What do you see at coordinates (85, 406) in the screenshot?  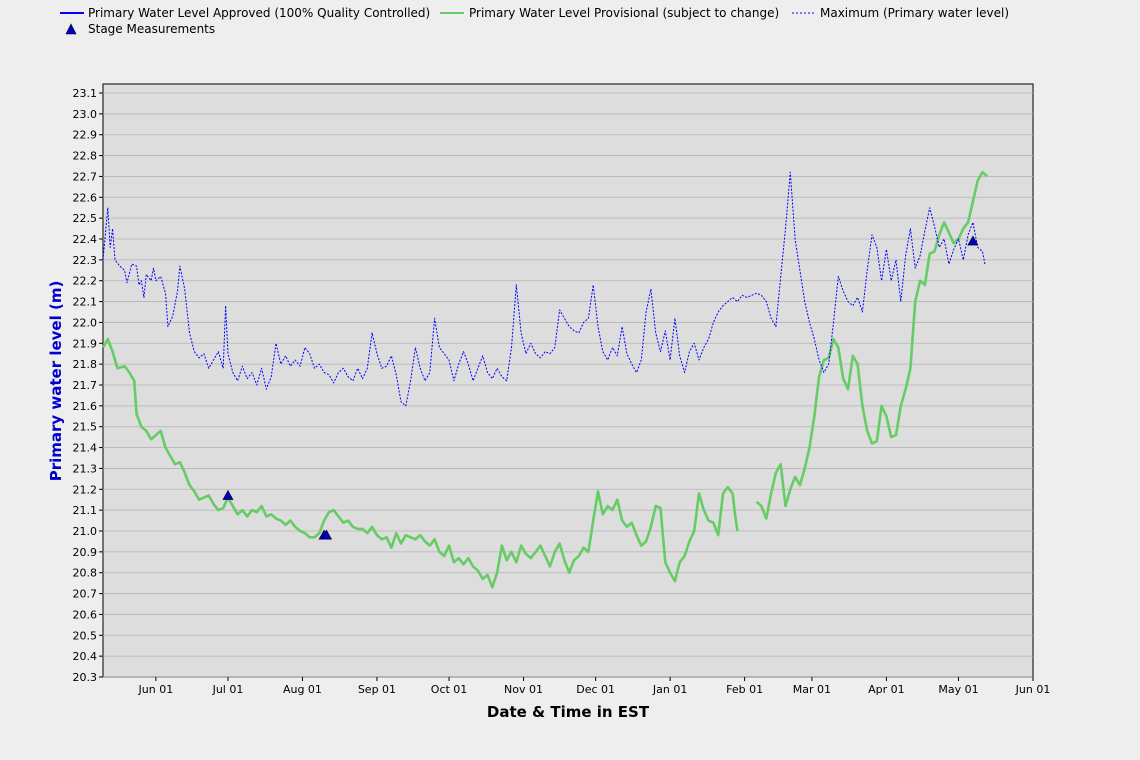 I see `y-tick-label: 21.6` at bounding box center [85, 406].